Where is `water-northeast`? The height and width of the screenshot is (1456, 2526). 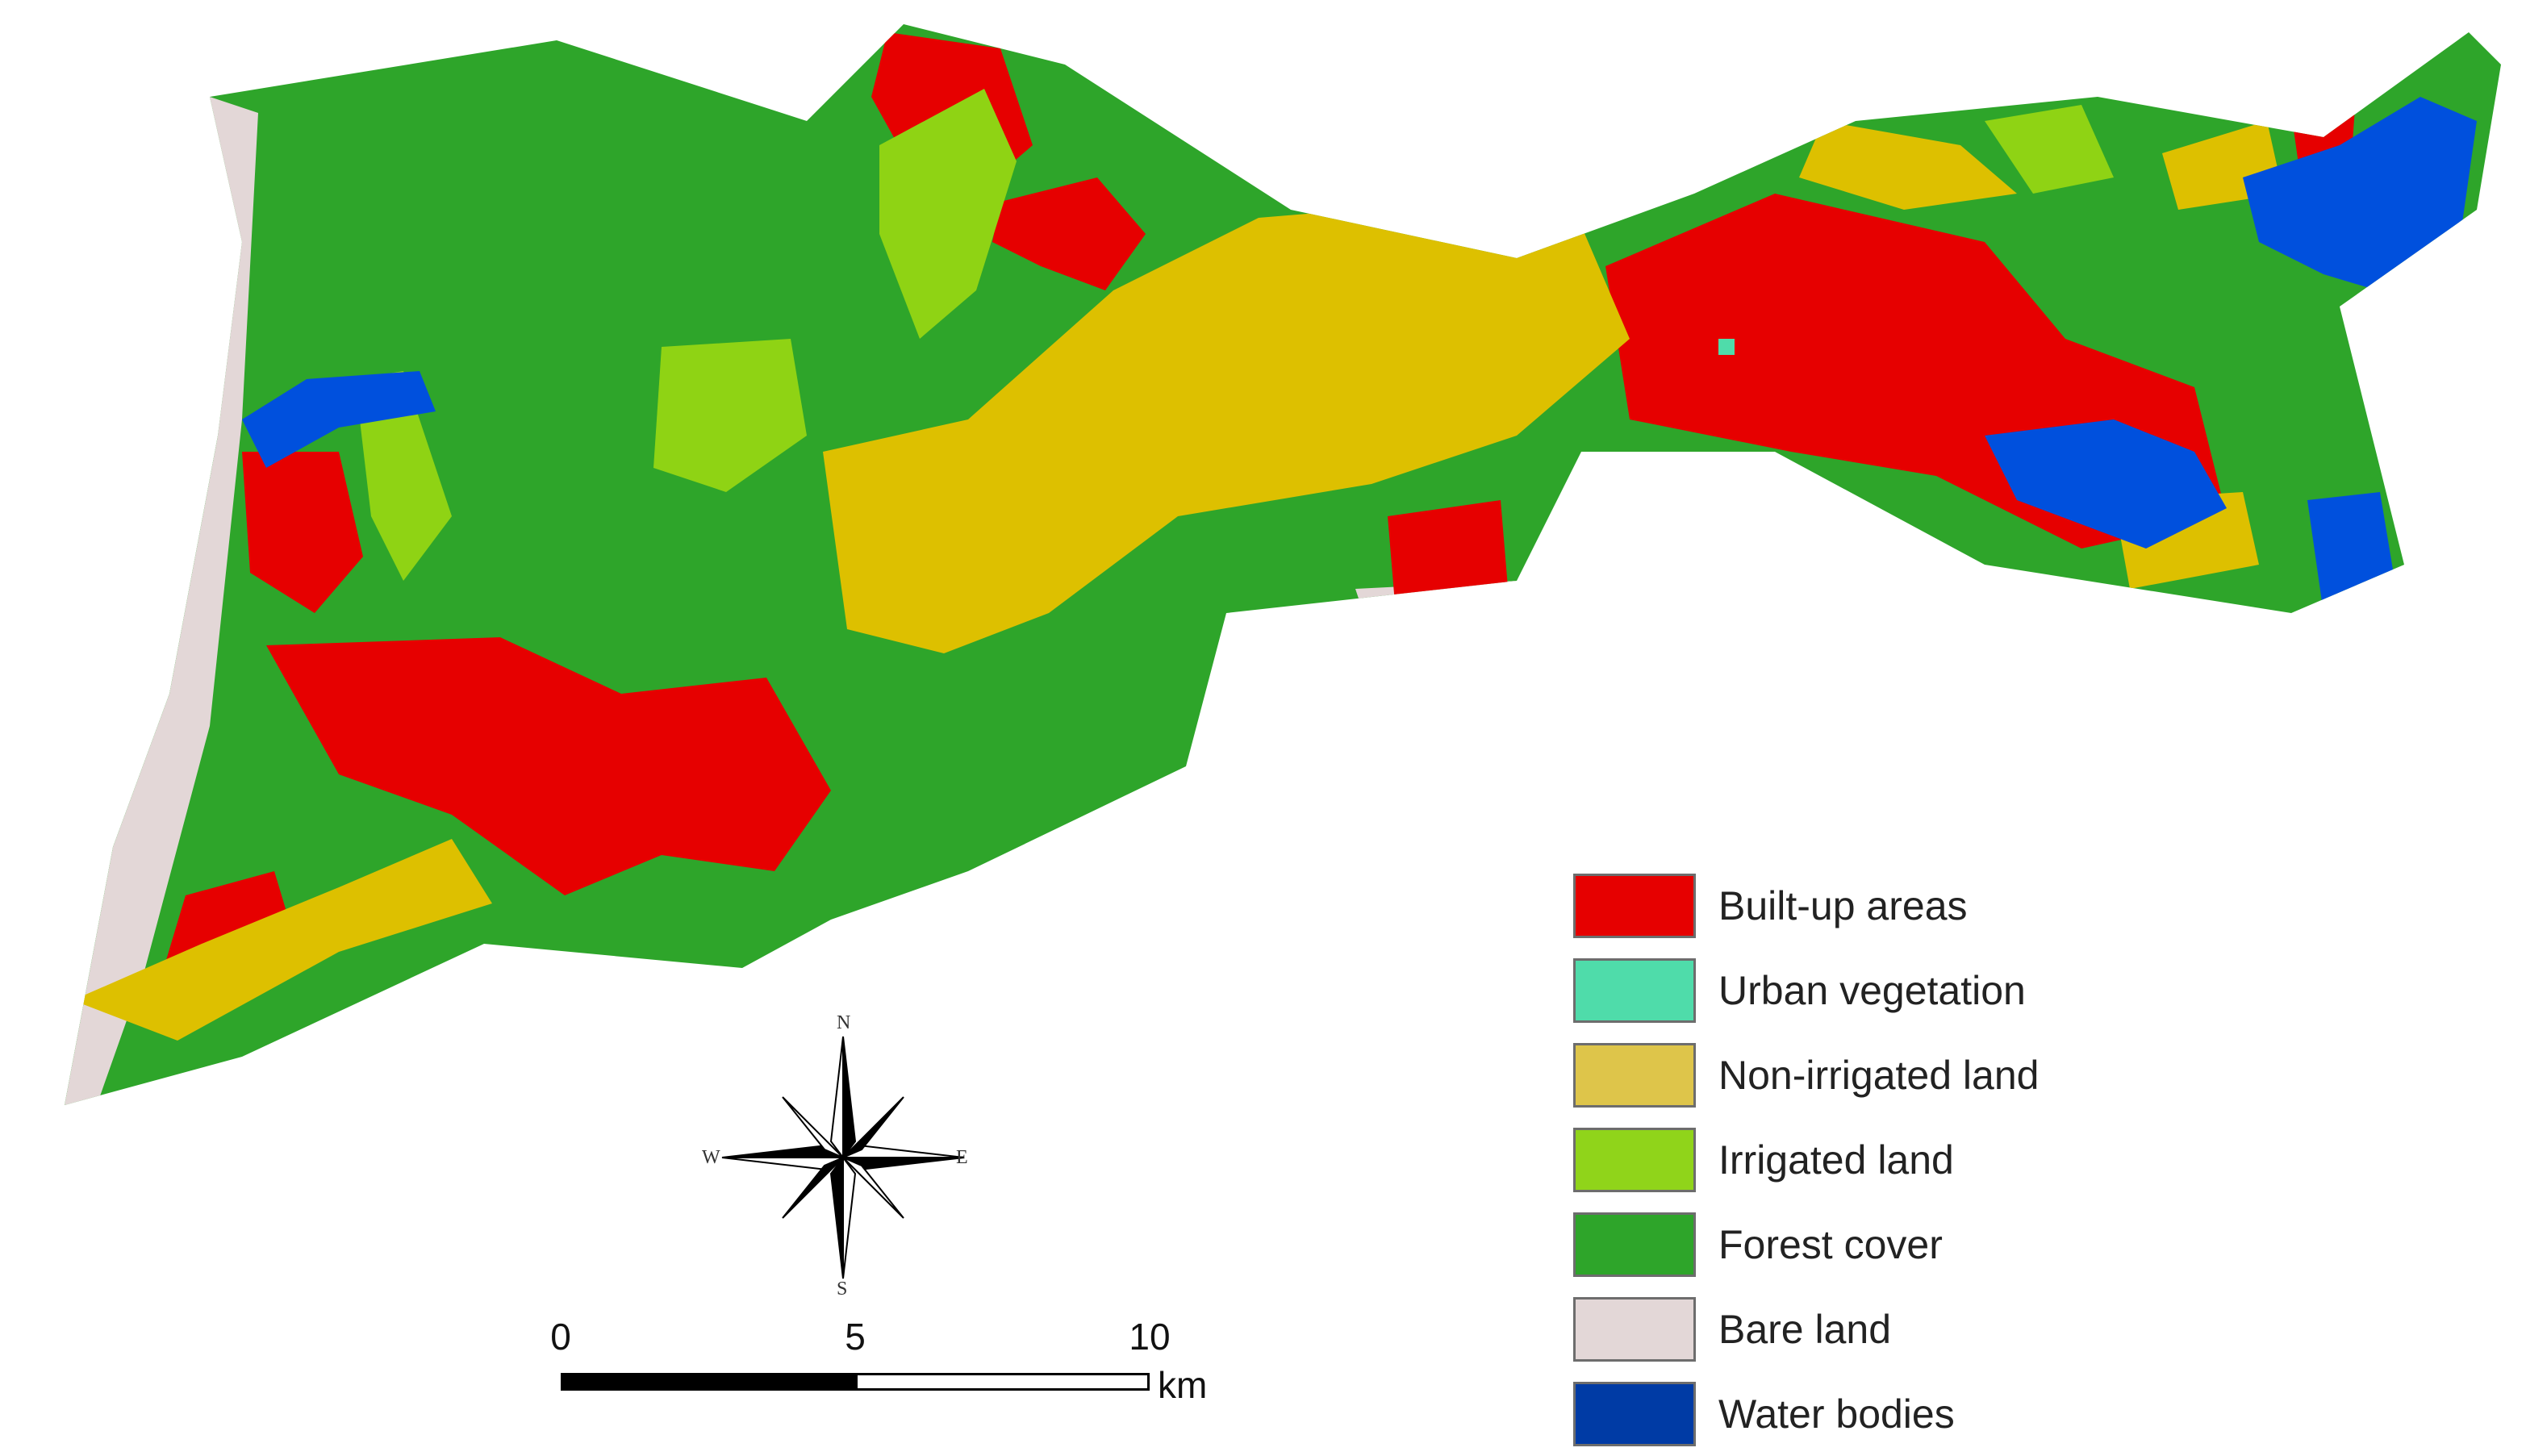
water-northeast is located at coordinates (2360, 197).